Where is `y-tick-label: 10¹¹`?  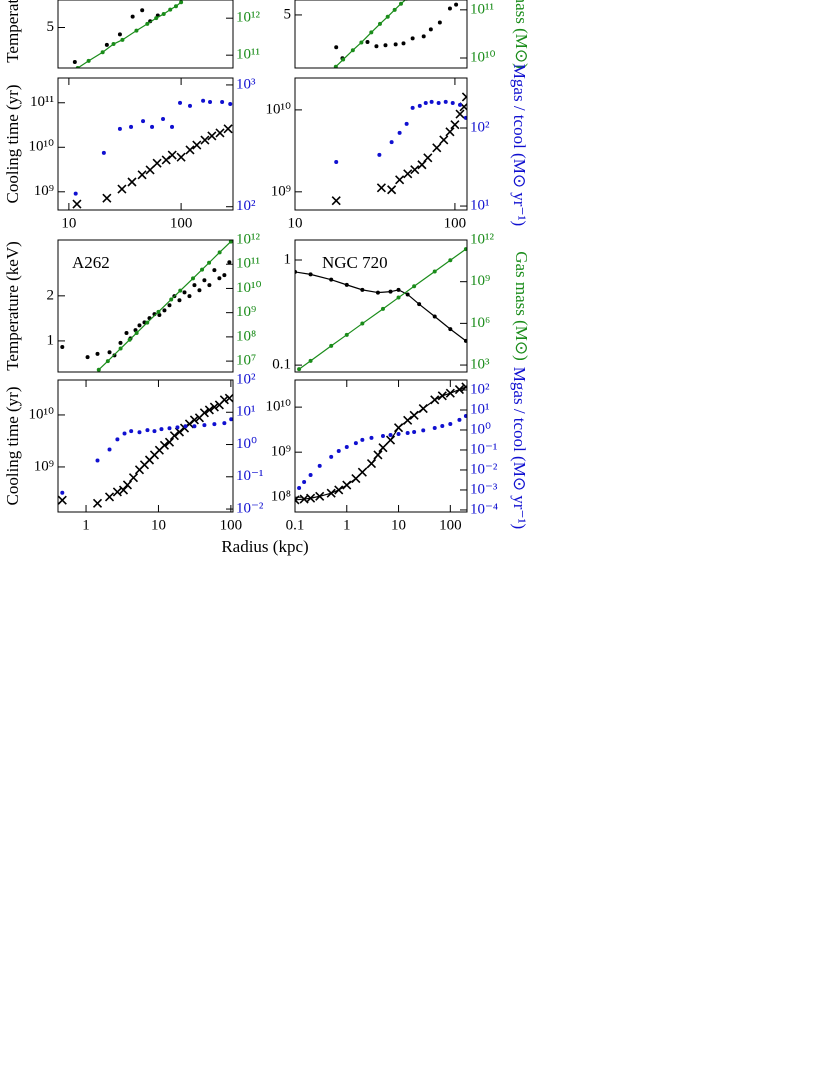
y-tick-label: 10¹¹ is located at coordinates (42, 102).